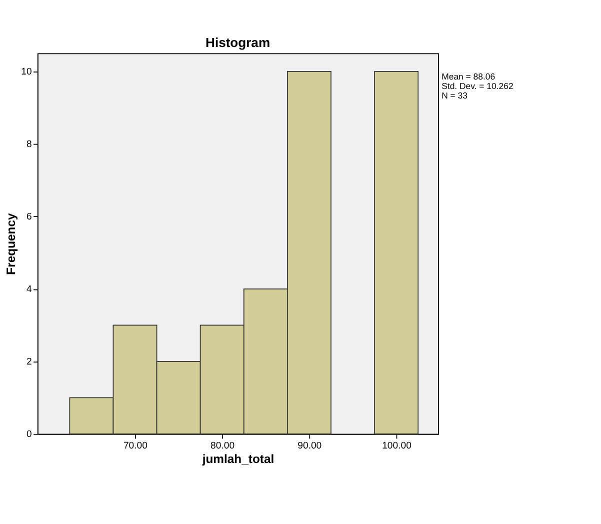  I want to click on text: Mean = 88.06, so click(469, 76).